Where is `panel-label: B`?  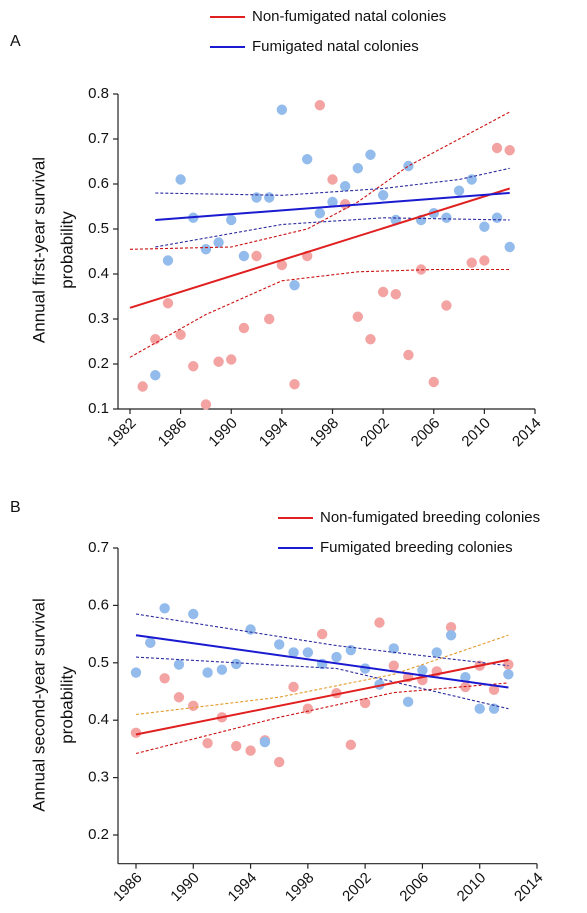 panel-label: B is located at coordinates (15, 507).